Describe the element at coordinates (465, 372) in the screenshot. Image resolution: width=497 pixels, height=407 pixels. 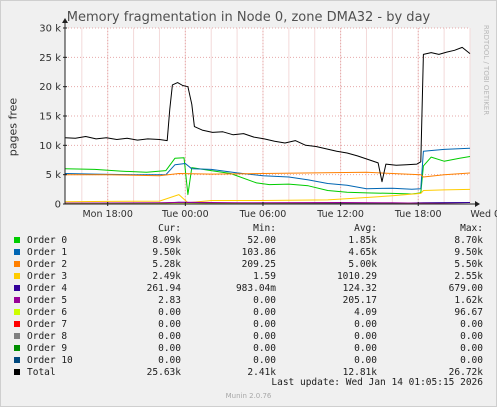
I see `legend-max-value: 26.72k` at that location.